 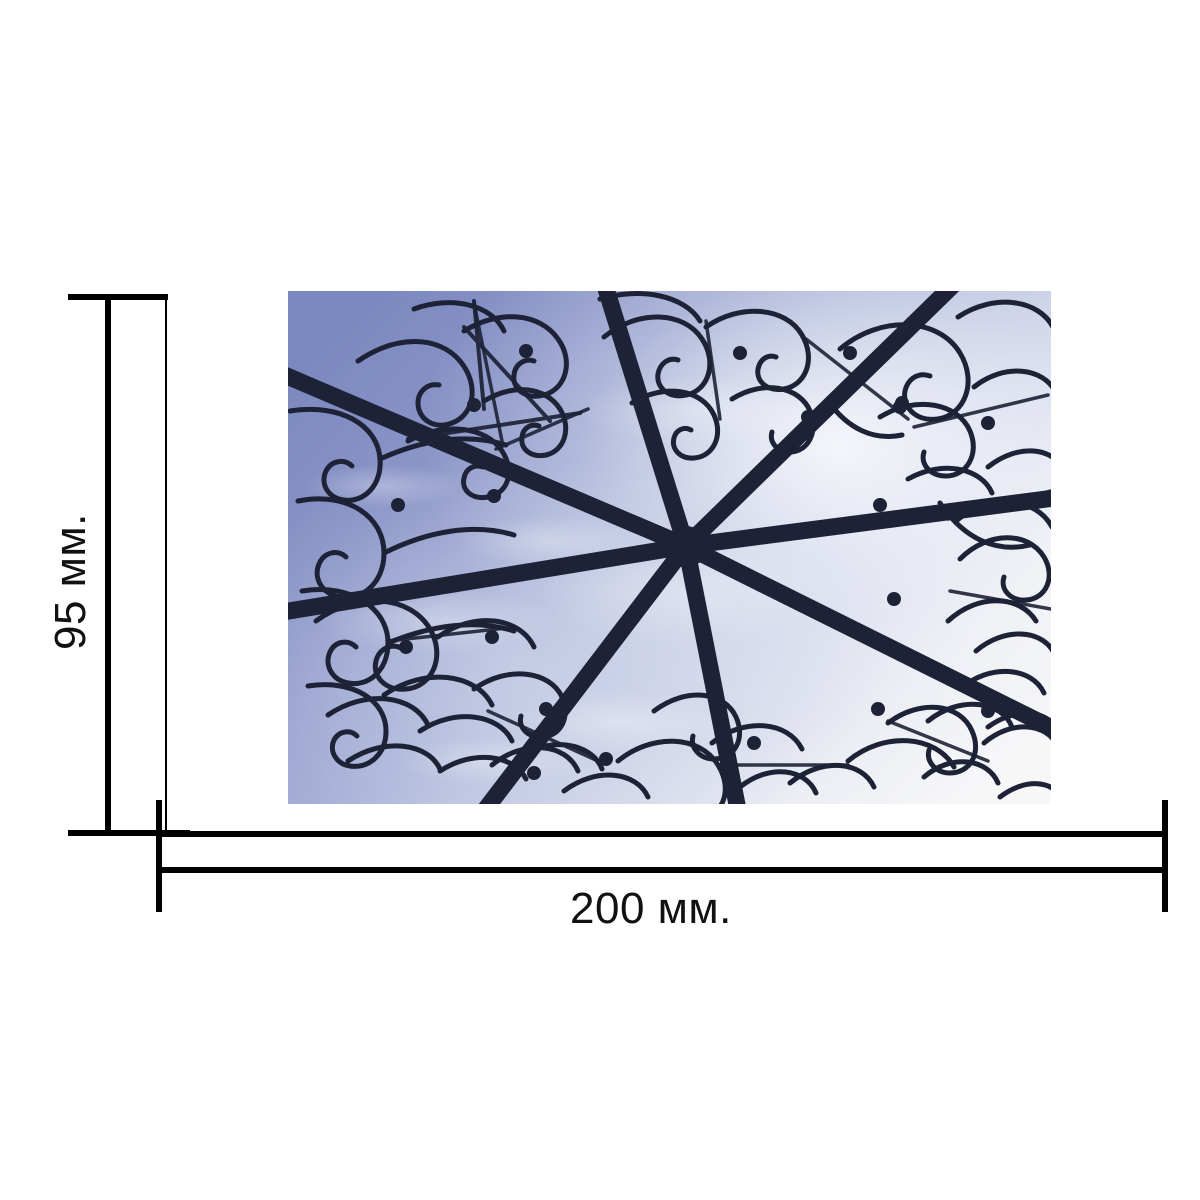 What do you see at coordinates (70, 581) in the screenshot?
I see `height-dimension-label: 95 мм.` at bounding box center [70, 581].